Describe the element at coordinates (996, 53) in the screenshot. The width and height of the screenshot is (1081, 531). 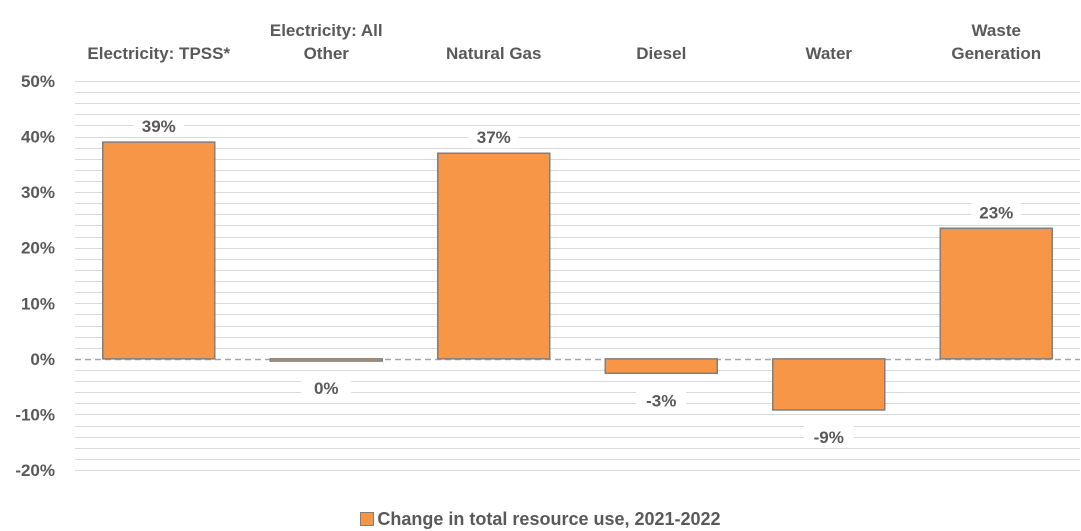
I see `category-label: Generation` at that location.